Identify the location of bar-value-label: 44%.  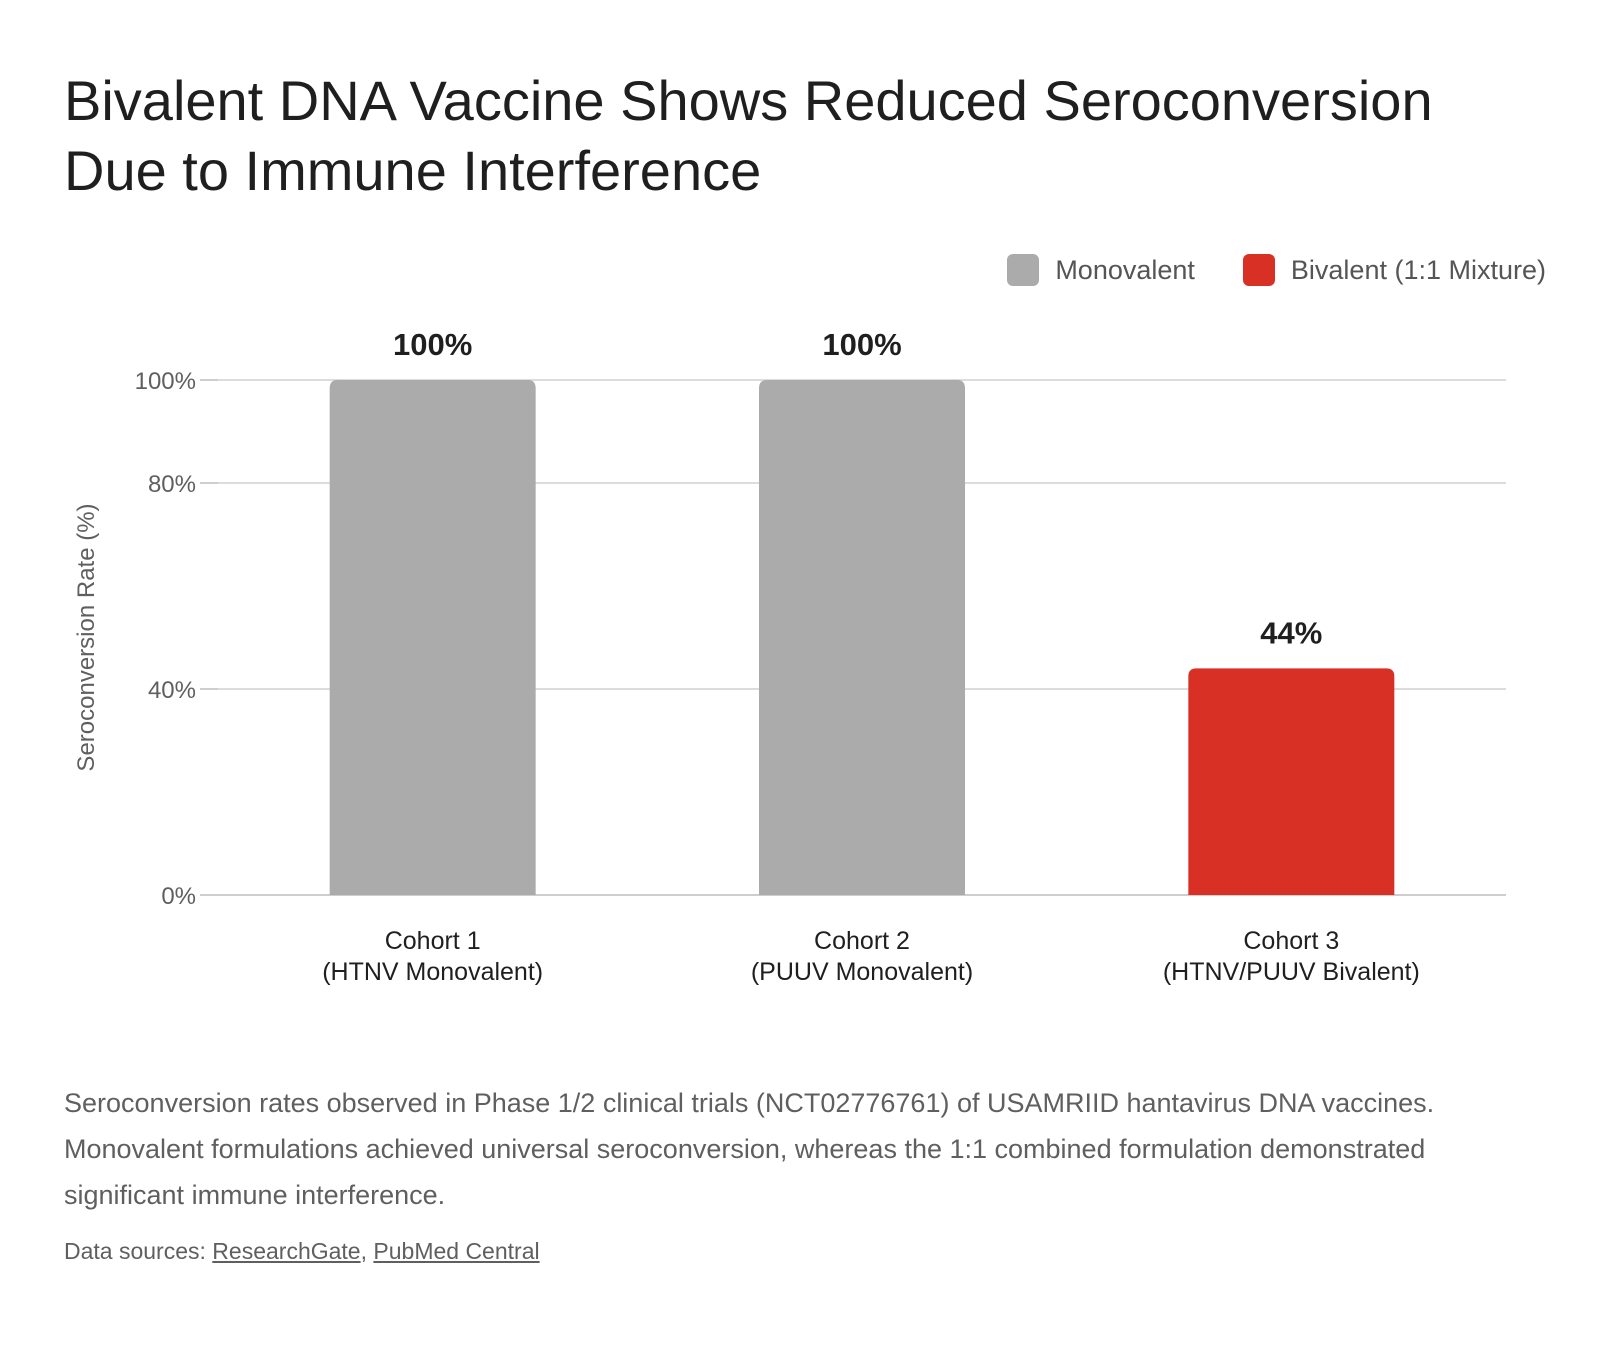
(1291, 632).